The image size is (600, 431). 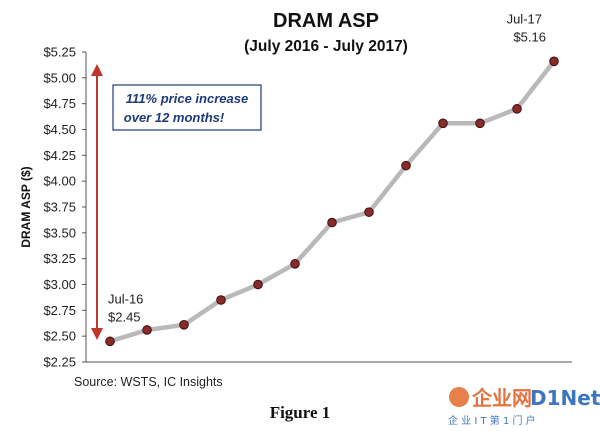 What do you see at coordinates (124, 316) in the screenshot?
I see `point-label-line-2: $2.45` at bounding box center [124, 316].